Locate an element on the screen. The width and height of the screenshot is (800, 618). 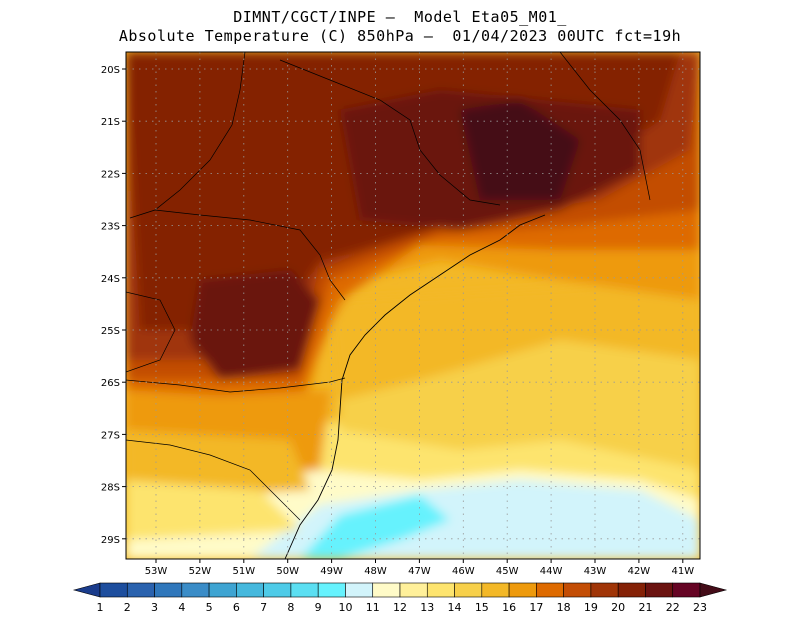
colorbar-label: 4 is located at coordinates (181, 607).